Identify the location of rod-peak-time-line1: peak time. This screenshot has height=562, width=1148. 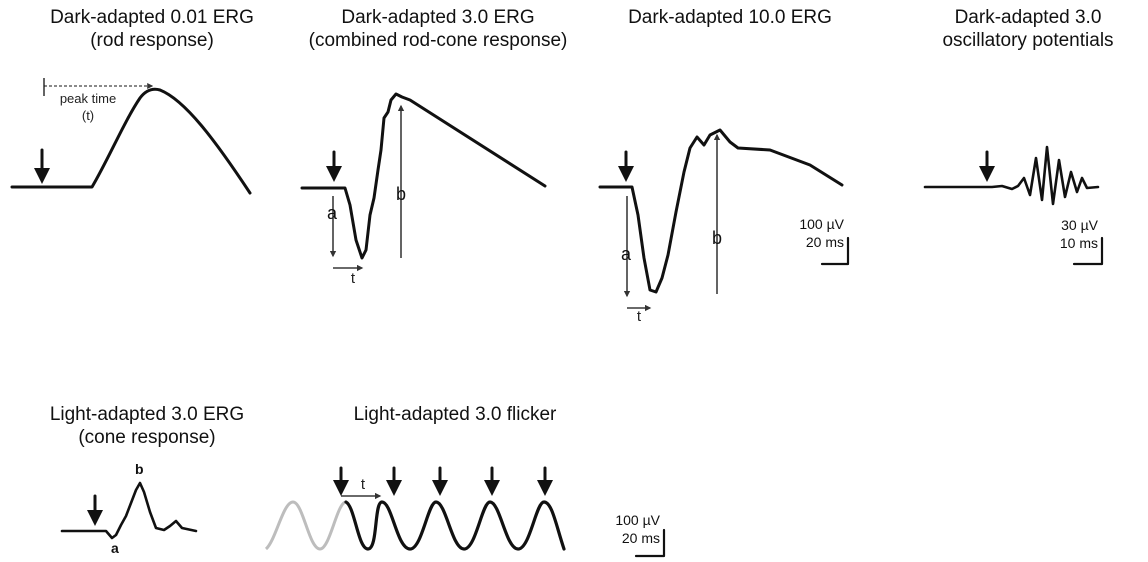
(88, 98).